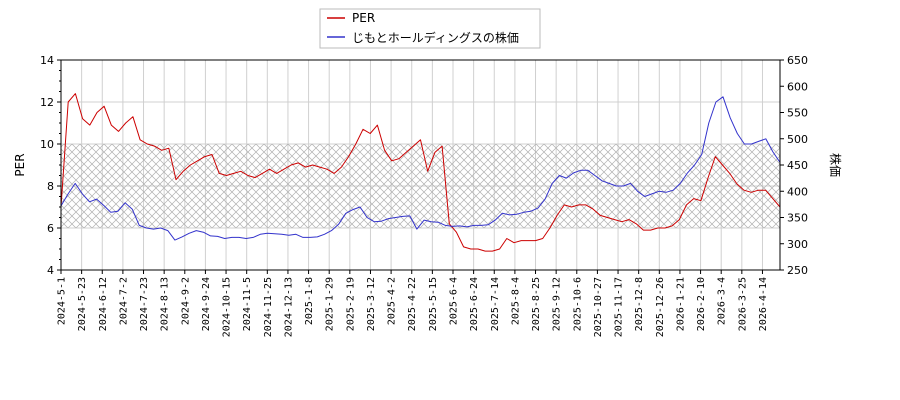 Image resolution: width=900 pixels, height=400 pixels. I want to click on y-left-tick-label: 14, so click(47, 60).